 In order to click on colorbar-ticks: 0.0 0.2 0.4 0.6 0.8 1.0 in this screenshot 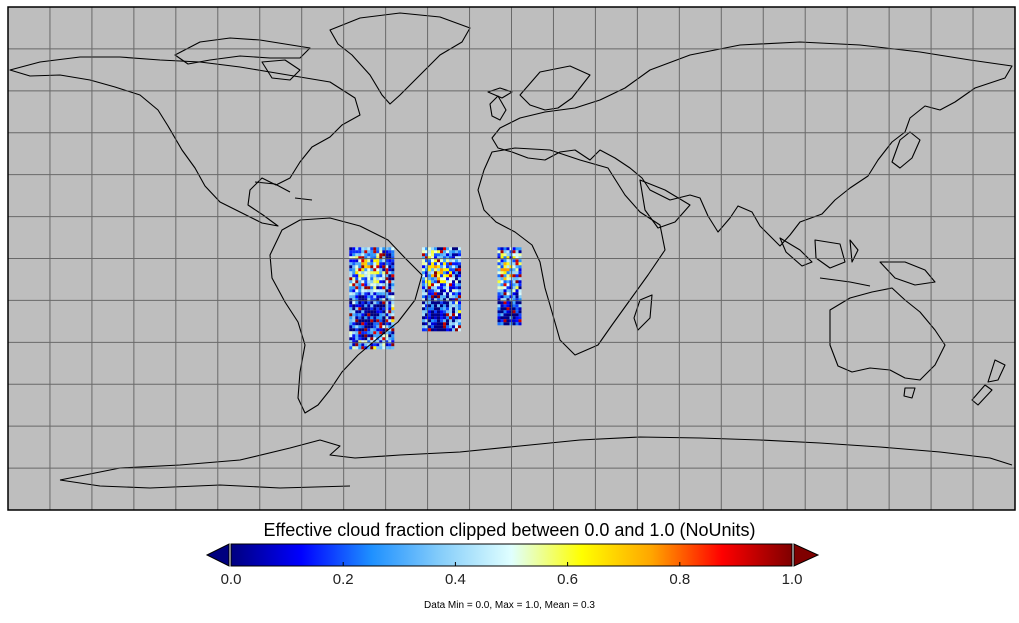, I will do `click(512, 575)`.